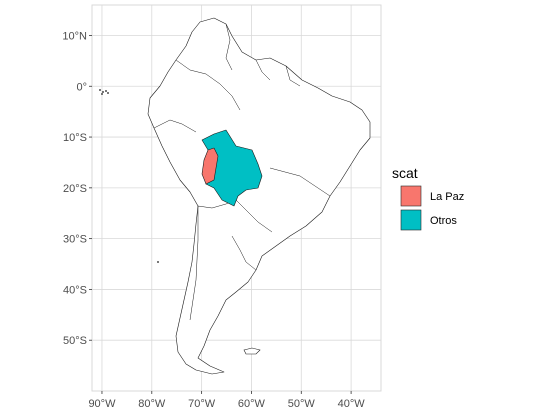 This screenshot has height=418, width=538. What do you see at coordinates (81, 87) in the screenshot?
I see `y-tick-label: 0°` at bounding box center [81, 87].